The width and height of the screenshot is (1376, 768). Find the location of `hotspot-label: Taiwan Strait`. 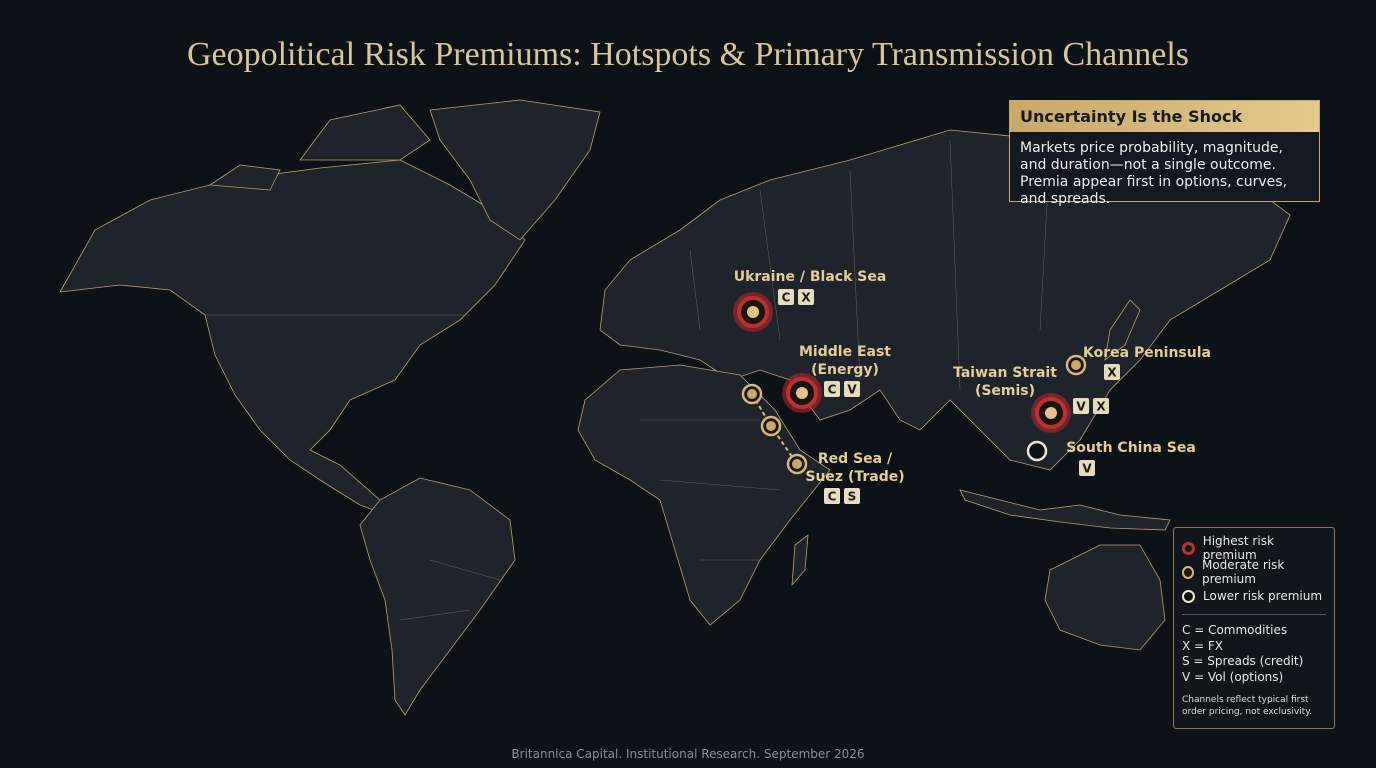

hotspot-label: Taiwan Strait is located at coordinates (1005, 373).